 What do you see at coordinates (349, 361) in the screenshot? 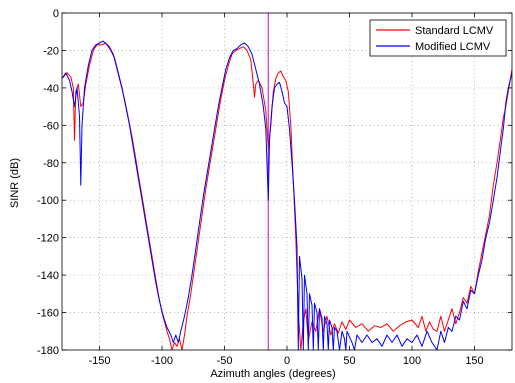
I see `x-tick-label: 50` at bounding box center [349, 361].